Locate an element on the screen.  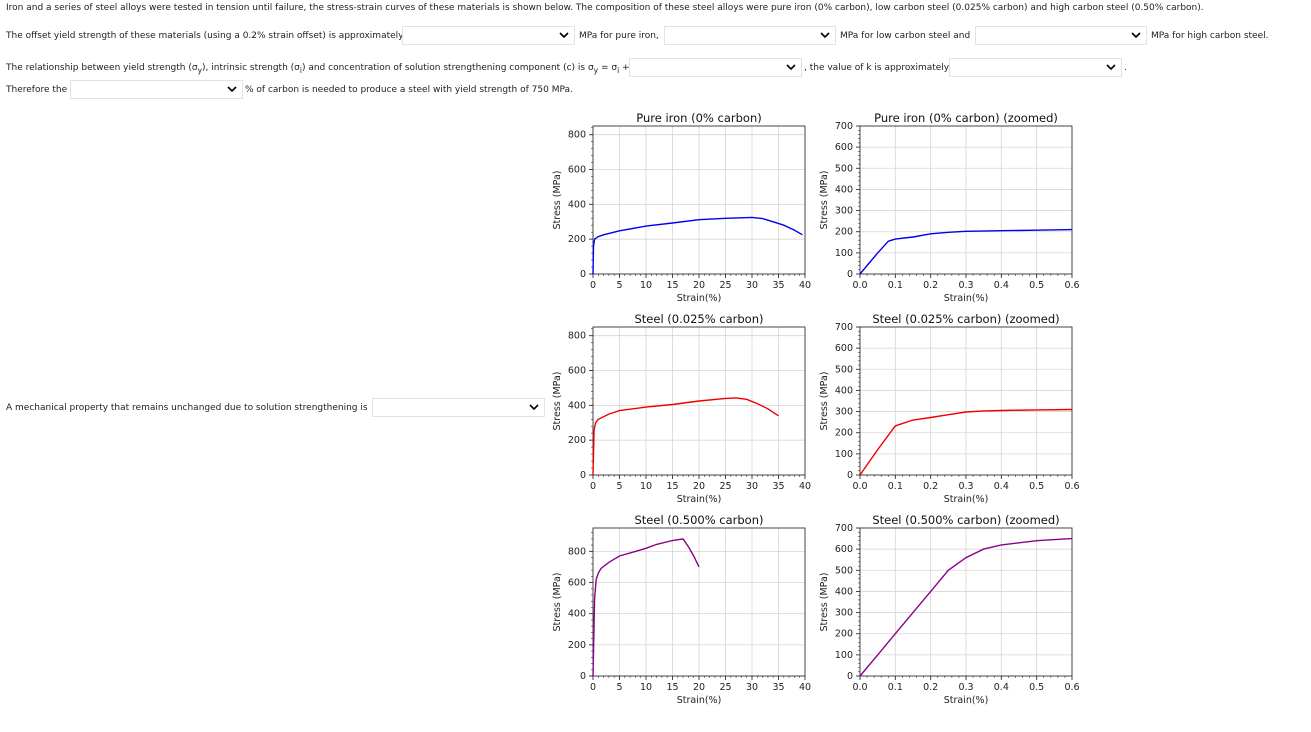
yield-high-carbon-select is located at coordinates (1061, 35).